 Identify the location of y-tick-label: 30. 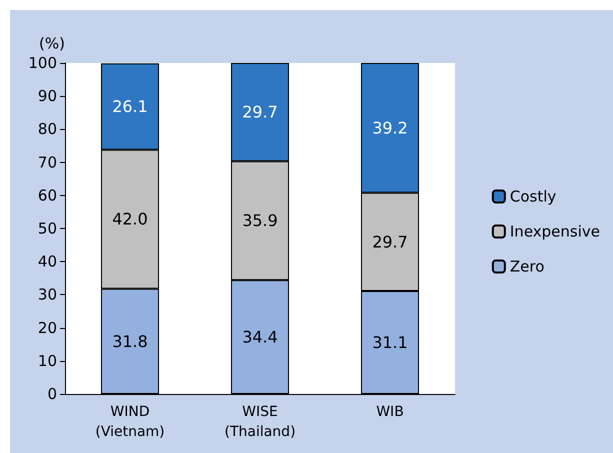
(47, 295).